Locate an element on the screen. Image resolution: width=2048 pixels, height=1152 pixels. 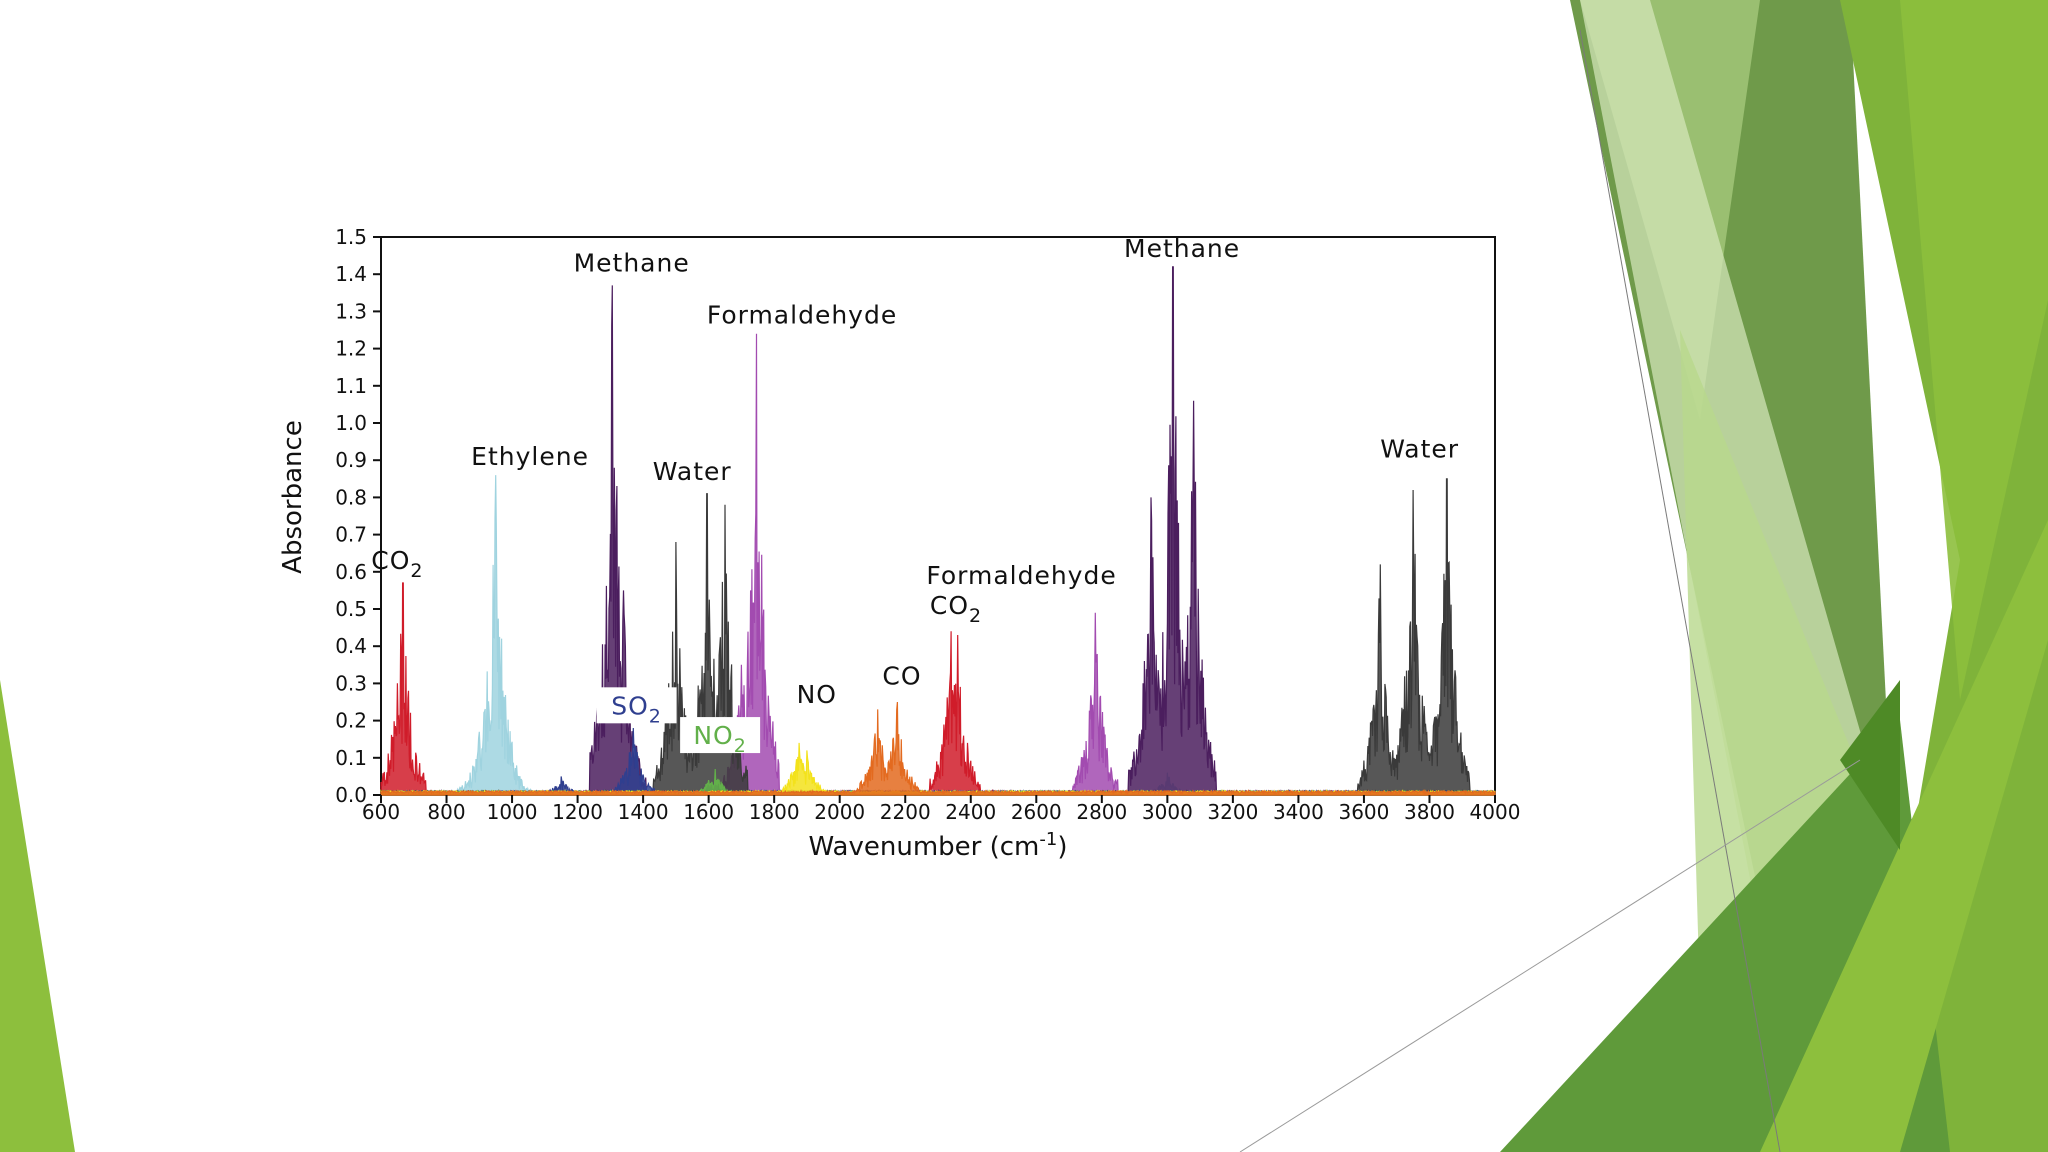
x-tick-label: 800 is located at coordinates (446, 812).